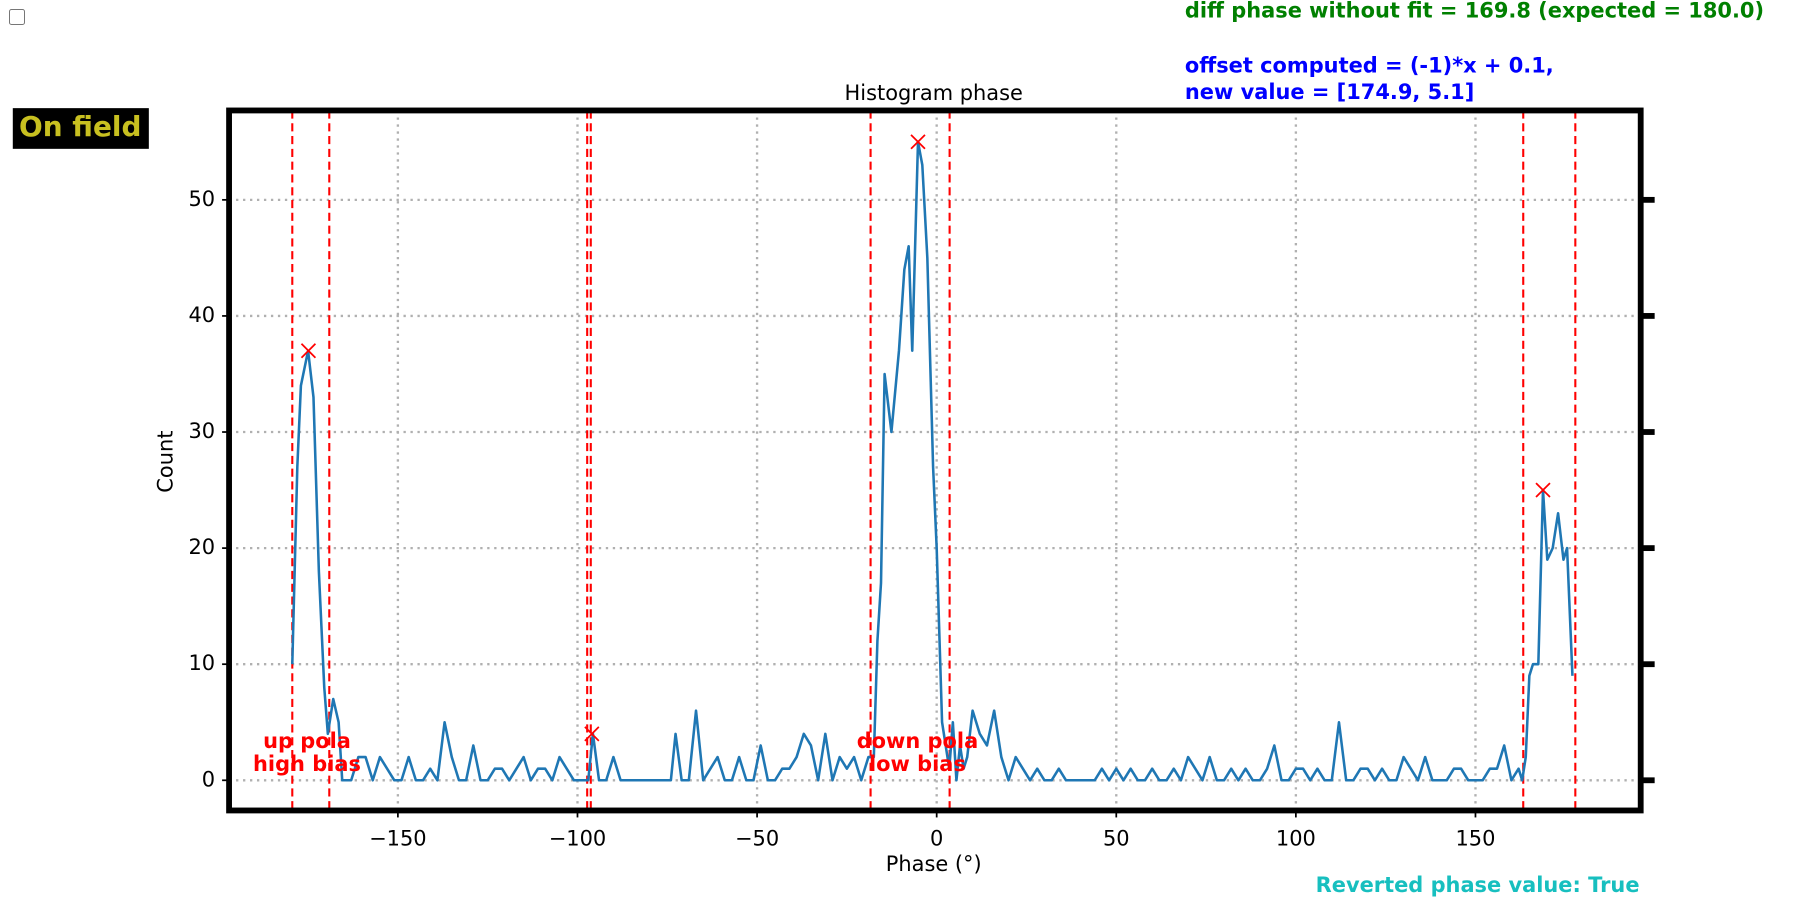  What do you see at coordinates (1369, 65) in the screenshot?
I see `info-blue: offset computed = (-1)*x + 0.1,` at bounding box center [1369, 65].